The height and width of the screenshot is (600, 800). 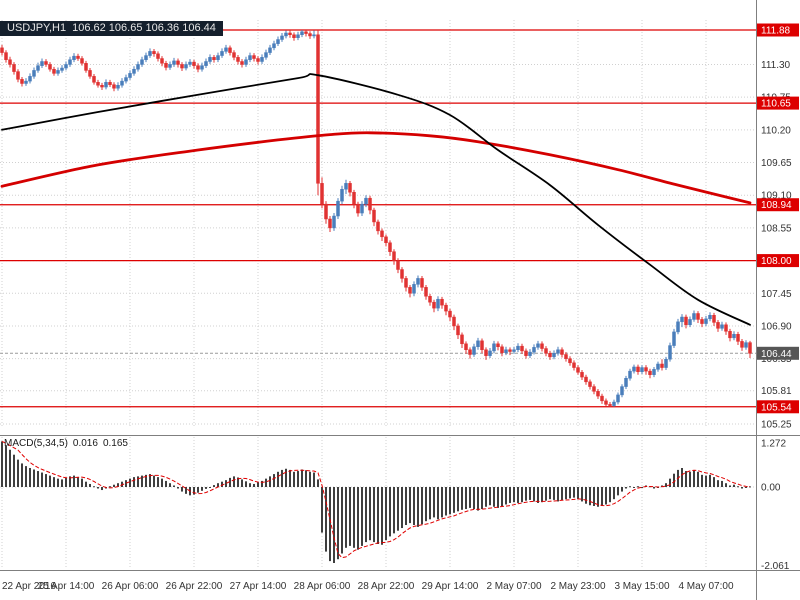 What do you see at coordinates (85, 443) in the screenshot?
I see `macd-main-value: 0.016` at bounding box center [85, 443].